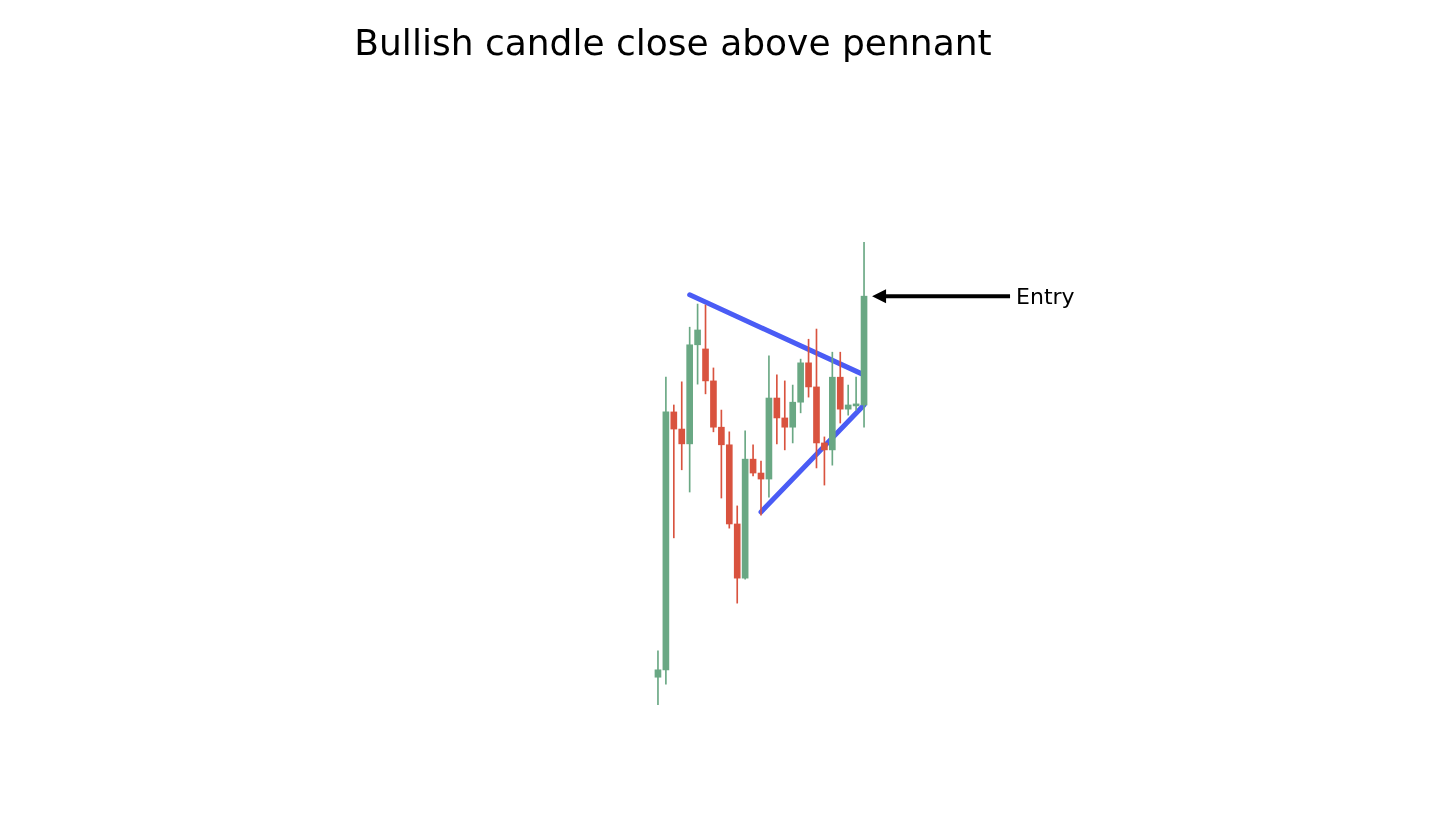 The width and height of the screenshot is (1441, 840). I want to click on chart-title: Bullish candle close above pennant, so click(673, 42).